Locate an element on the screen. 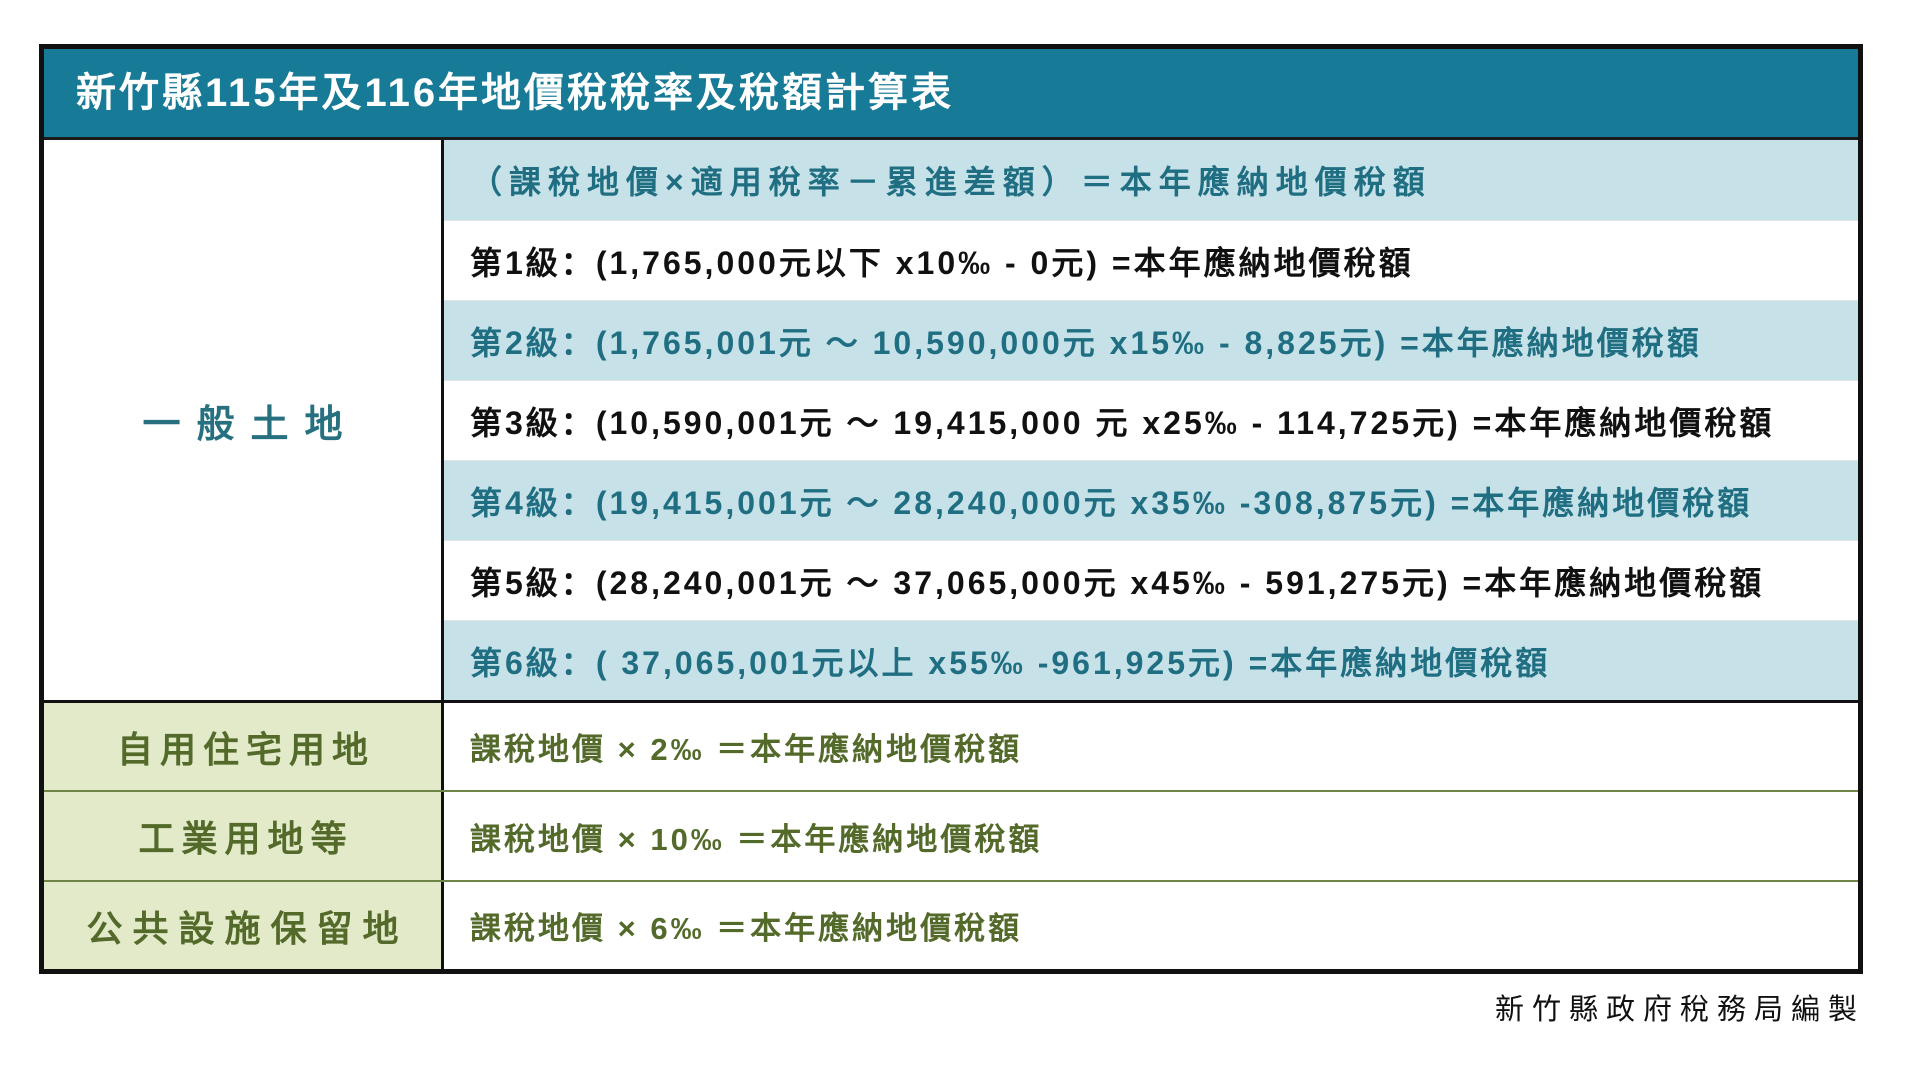 This screenshot has width=1920, height=1080. bracket-grade: 第3級： is located at coordinates (533, 422).